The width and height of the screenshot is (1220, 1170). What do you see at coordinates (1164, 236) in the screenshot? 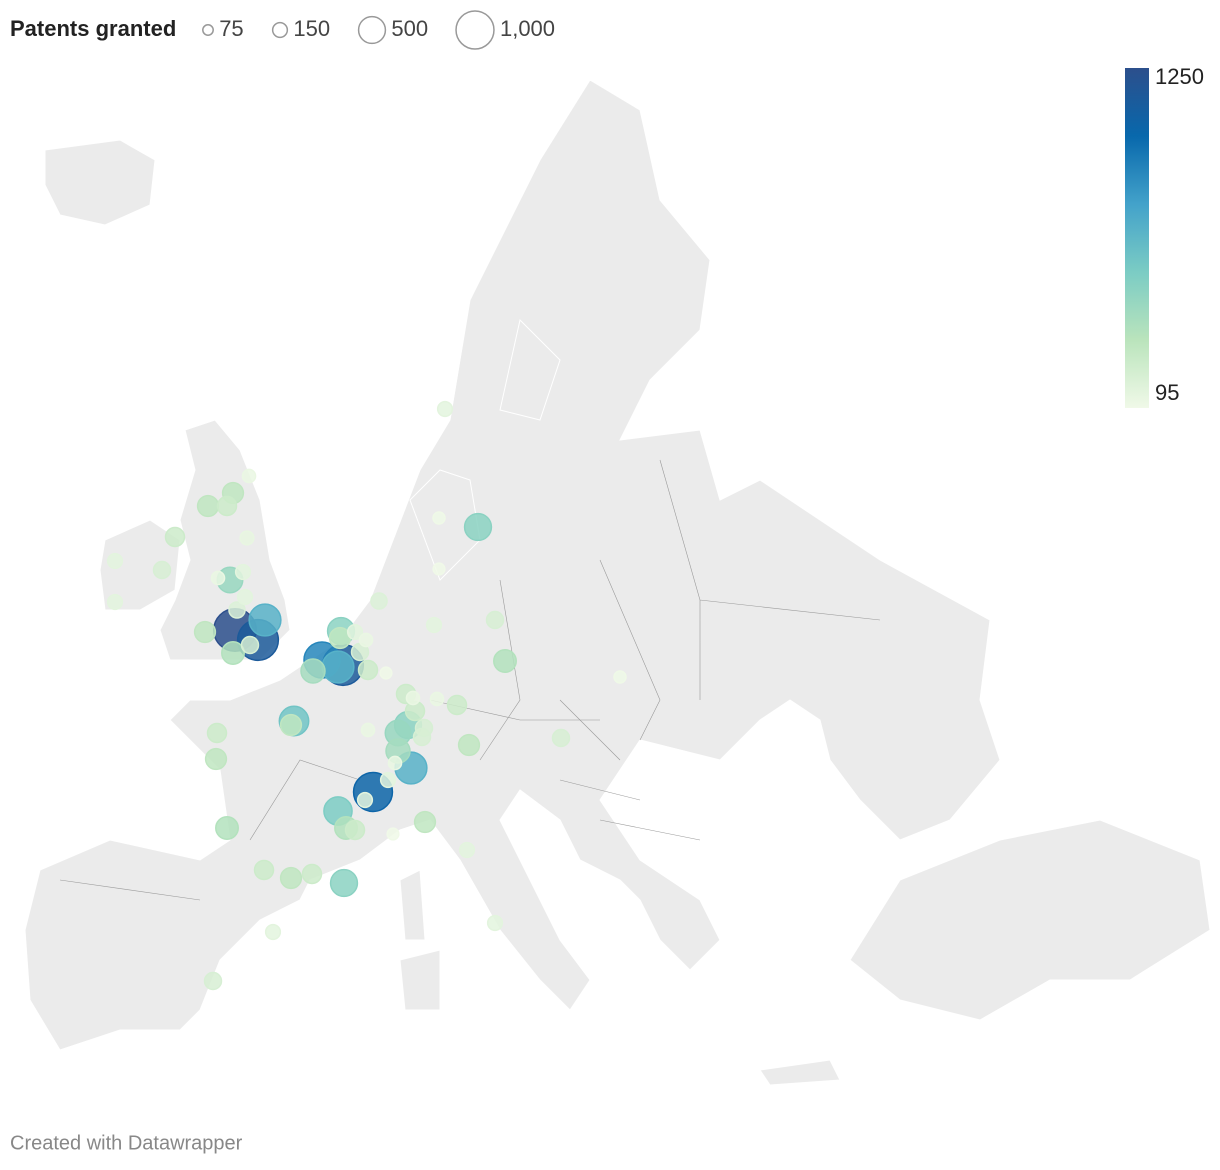
I see `color-scale: 1250 95` at bounding box center [1164, 236].